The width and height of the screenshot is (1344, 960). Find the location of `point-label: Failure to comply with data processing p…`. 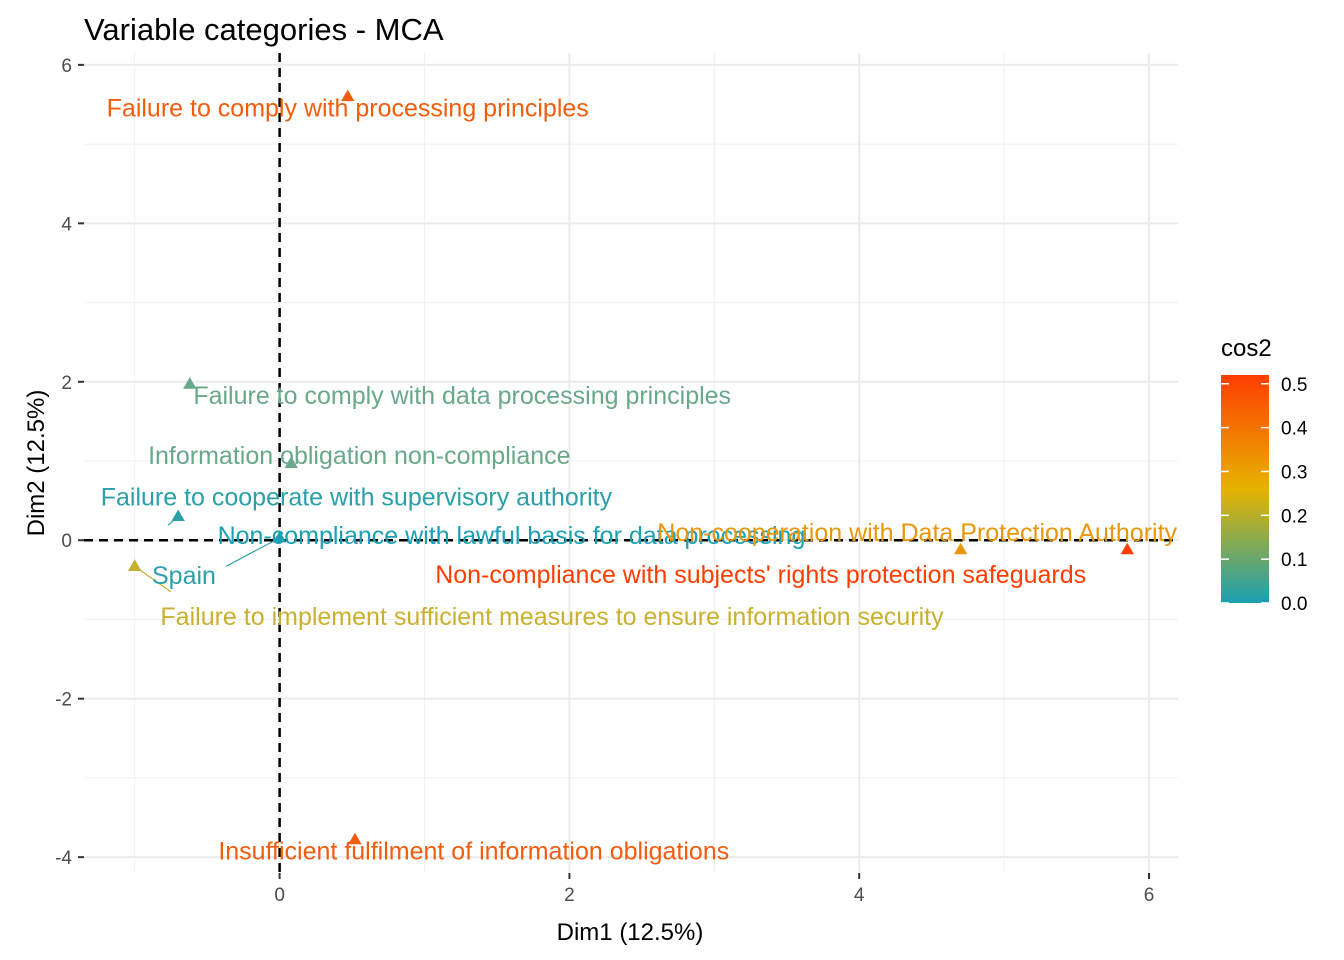

point-label: Failure to comply with data processing p… is located at coordinates (462, 396).